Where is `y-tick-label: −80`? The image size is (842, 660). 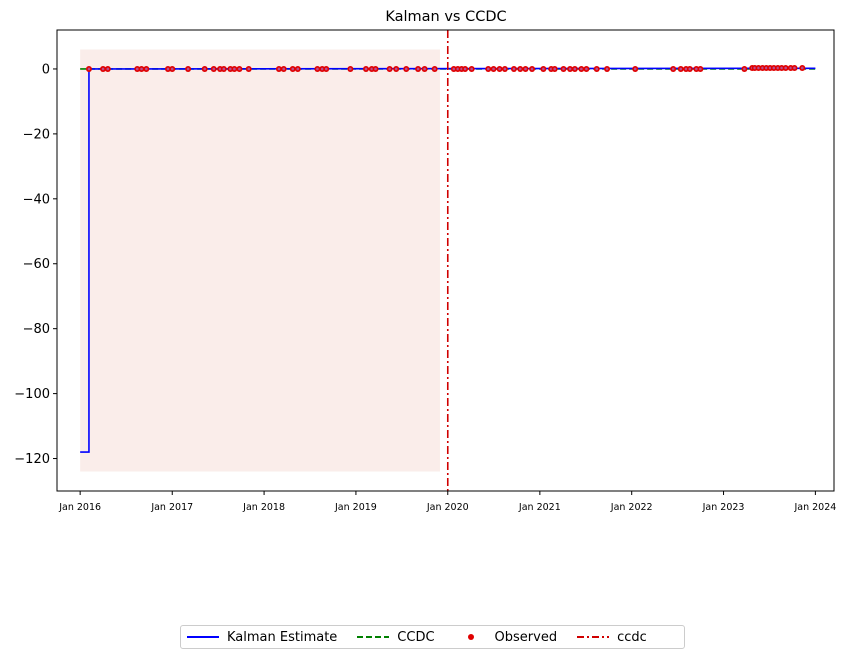 y-tick-label: −80 is located at coordinates (36, 329).